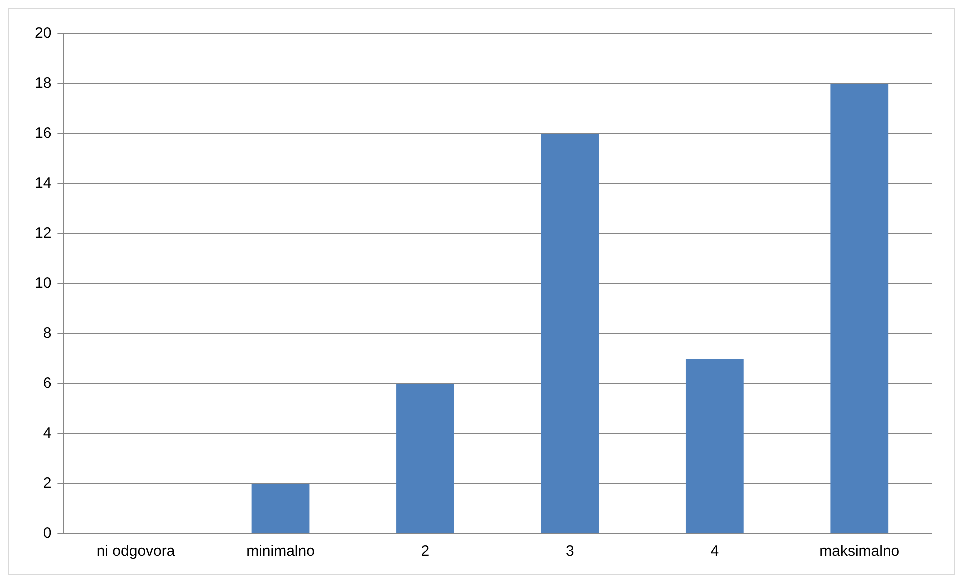  Describe the element at coordinates (280, 551) in the screenshot. I see `x-tick-label: minimalno` at that location.